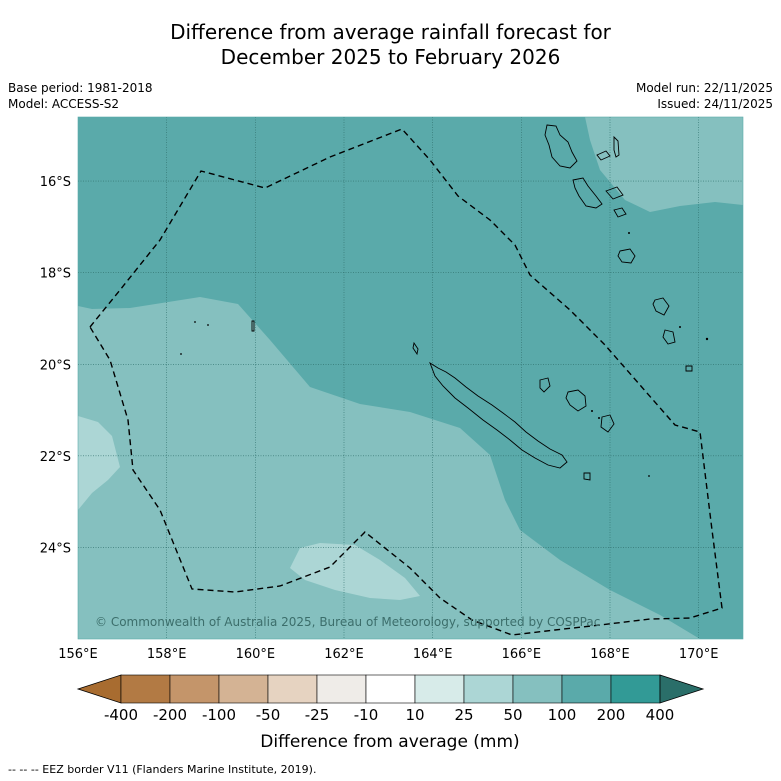  I want to click on pentecost-coast, so click(614, 193).